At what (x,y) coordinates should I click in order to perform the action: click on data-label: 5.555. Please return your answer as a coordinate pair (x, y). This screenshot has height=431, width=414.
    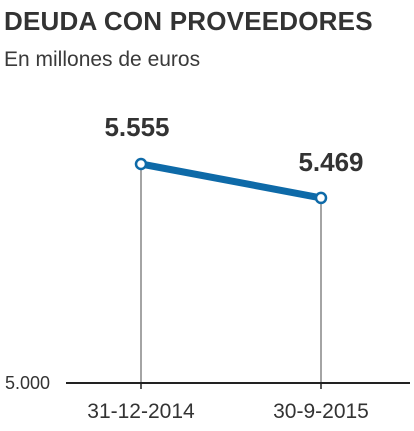
    Looking at the image, I should click on (136, 127).